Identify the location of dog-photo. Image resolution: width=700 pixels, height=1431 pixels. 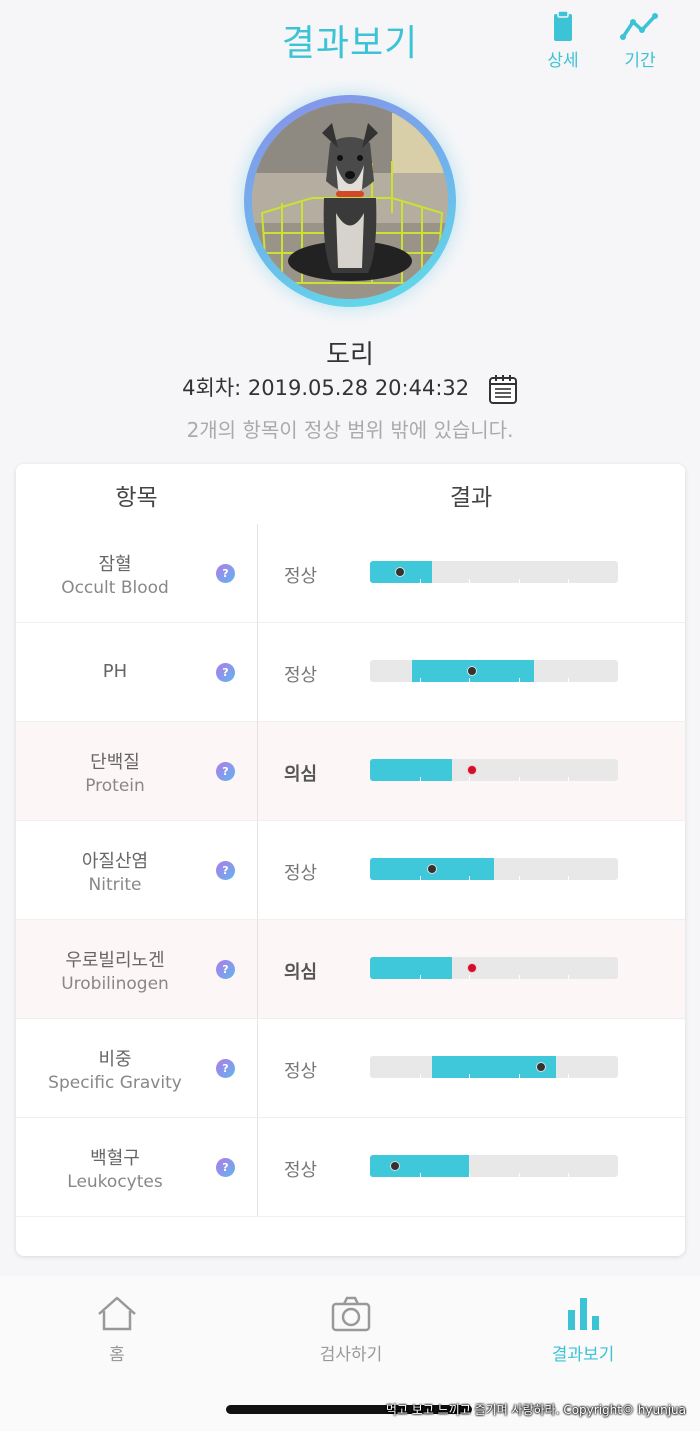
(350, 201).